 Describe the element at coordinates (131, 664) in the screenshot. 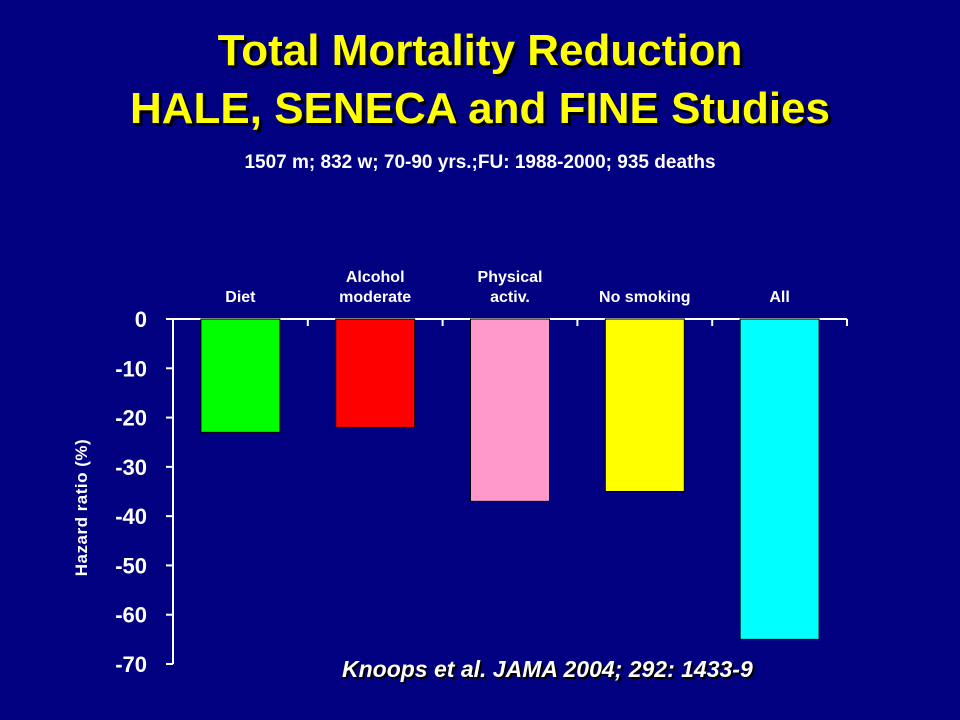

I see `y-tick-label: -70` at that location.